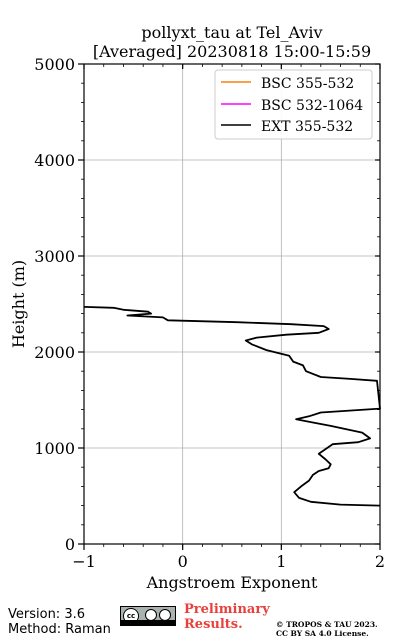  Describe the element at coordinates (18, 304) in the screenshot. I see `y-axis-label: Height (m)` at that location.